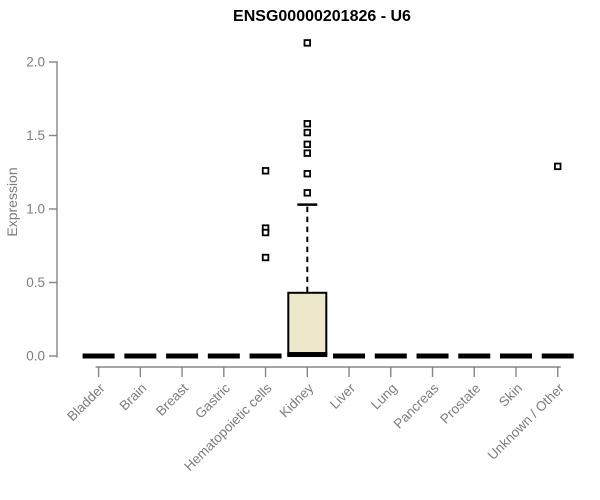 Image resolution: width=600 pixels, height=500 pixels. Describe the element at coordinates (133, 397) in the screenshot. I see `category-label: Brain` at that location.